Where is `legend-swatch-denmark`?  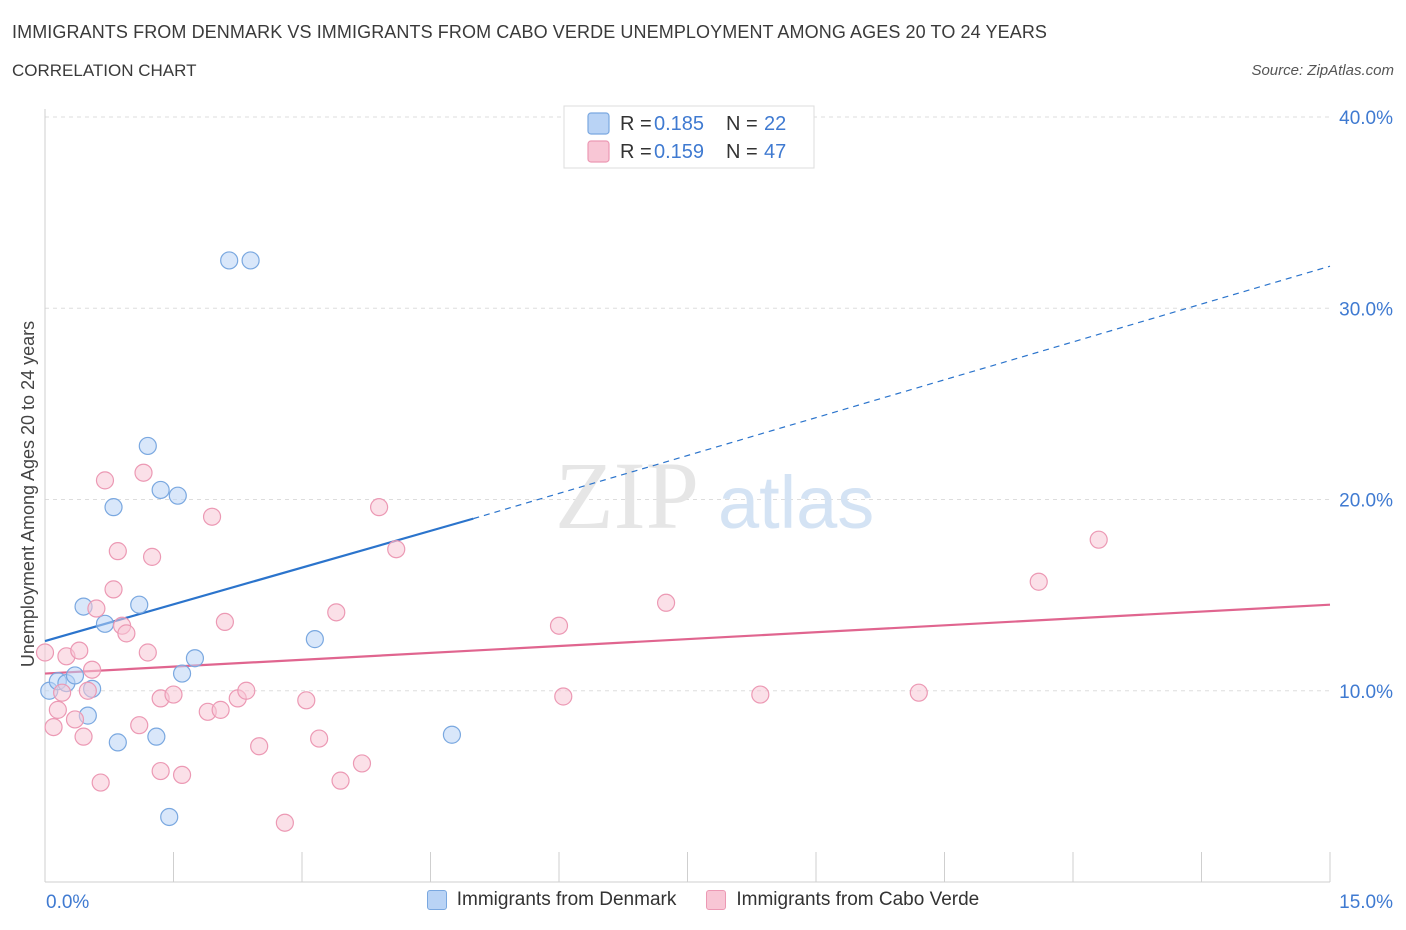 legend-swatch-denmark is located at coordinates (436, 900).